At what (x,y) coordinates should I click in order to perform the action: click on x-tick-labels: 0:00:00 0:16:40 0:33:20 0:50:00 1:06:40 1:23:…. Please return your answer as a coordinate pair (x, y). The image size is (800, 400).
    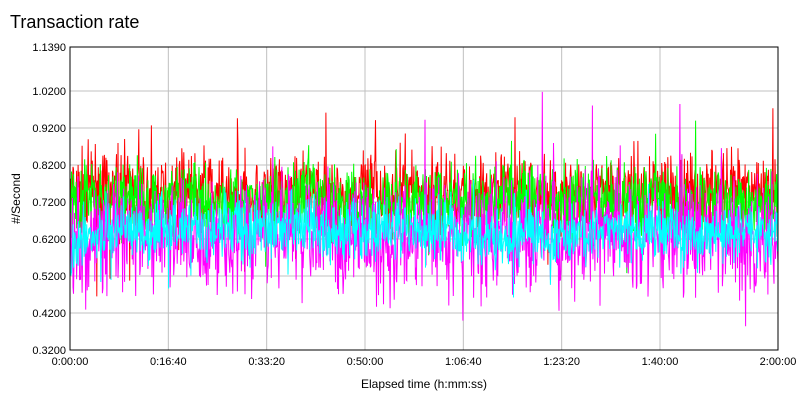
    Looking at the image, I should click on (424, 362).